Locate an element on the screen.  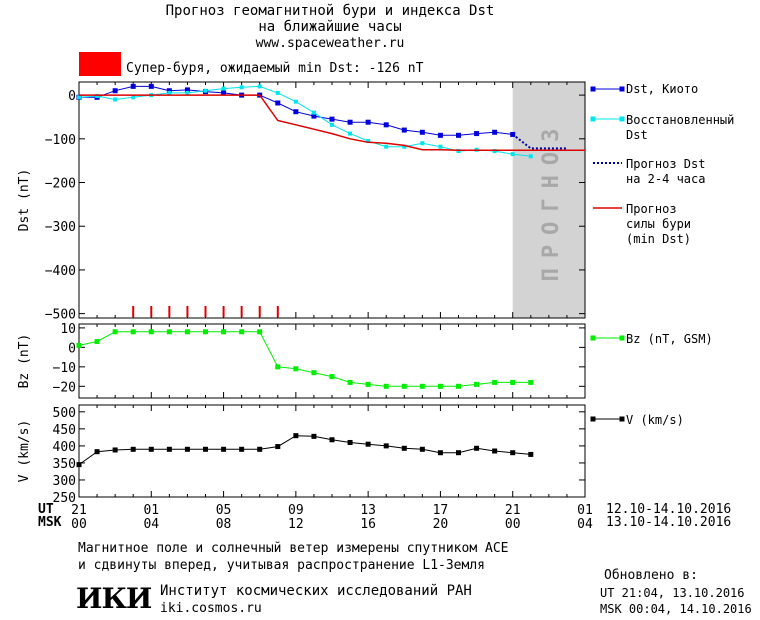
msk-tick-label: 12 is located at coordinates (296, 524).